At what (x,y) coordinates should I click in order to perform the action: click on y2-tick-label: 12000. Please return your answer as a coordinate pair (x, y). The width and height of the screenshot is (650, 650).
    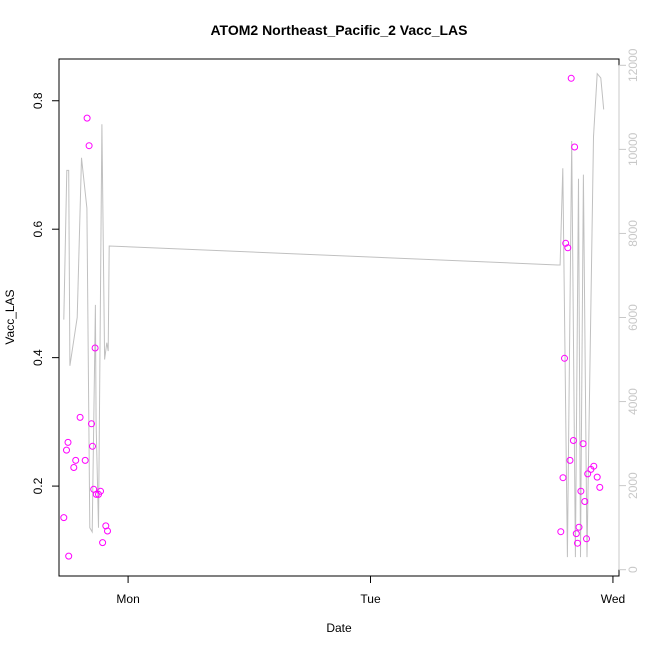
    Looking at the image, I should click on (633, 65).